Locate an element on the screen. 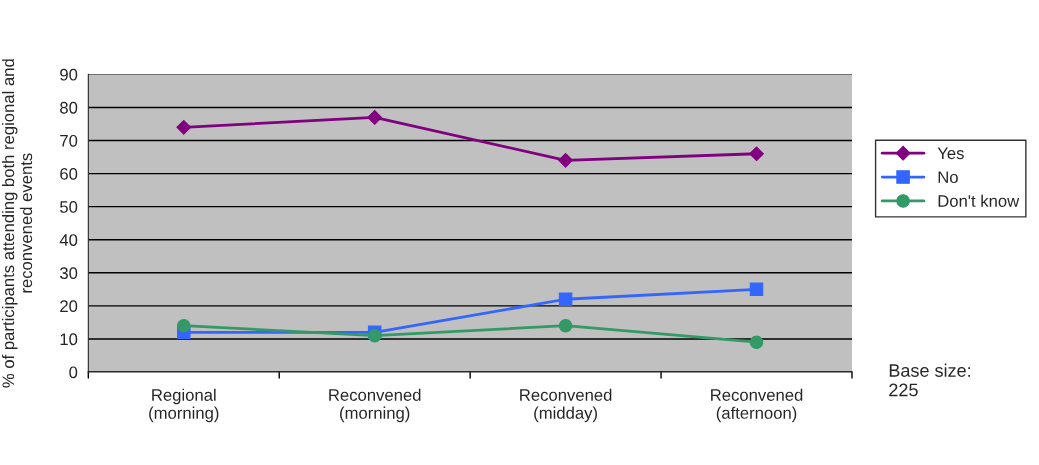 Image resolution: width=1039 pixels, height=465 pixels. y-tick-label: 80 is located at coordinates (69, 107).